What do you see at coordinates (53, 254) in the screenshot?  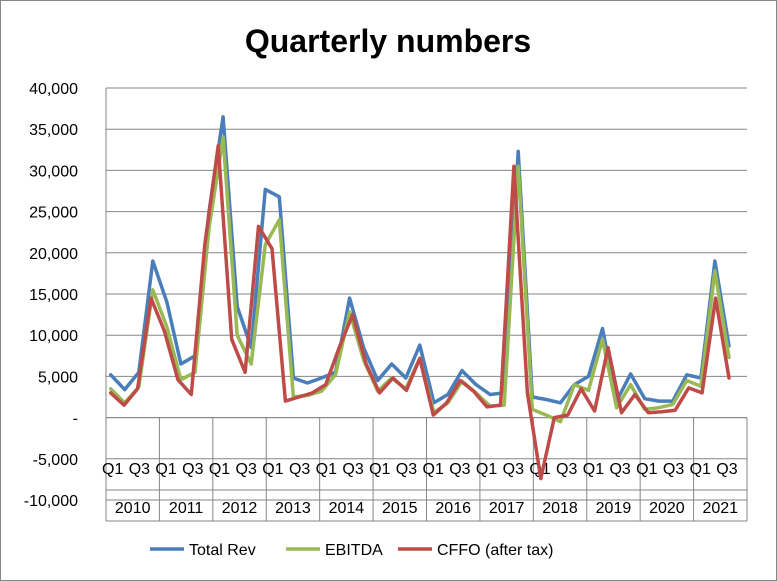 I see `y-tick-label: 20,000` at bounding box center [53, 254].